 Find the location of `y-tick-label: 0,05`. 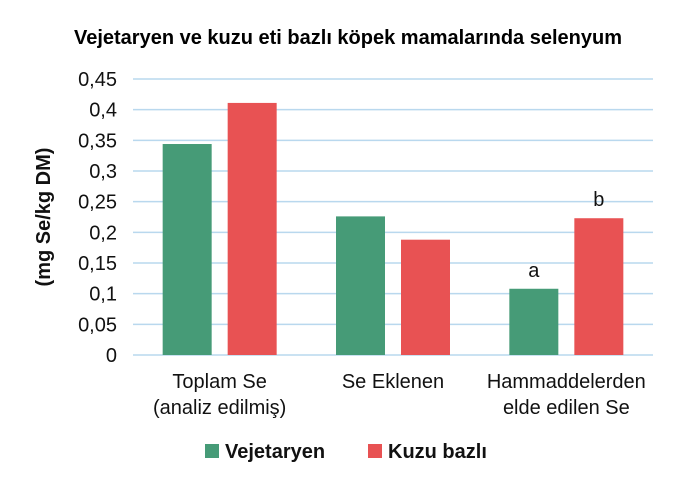

y-tick-label: 0,05 is located at coordinates (97, 325).